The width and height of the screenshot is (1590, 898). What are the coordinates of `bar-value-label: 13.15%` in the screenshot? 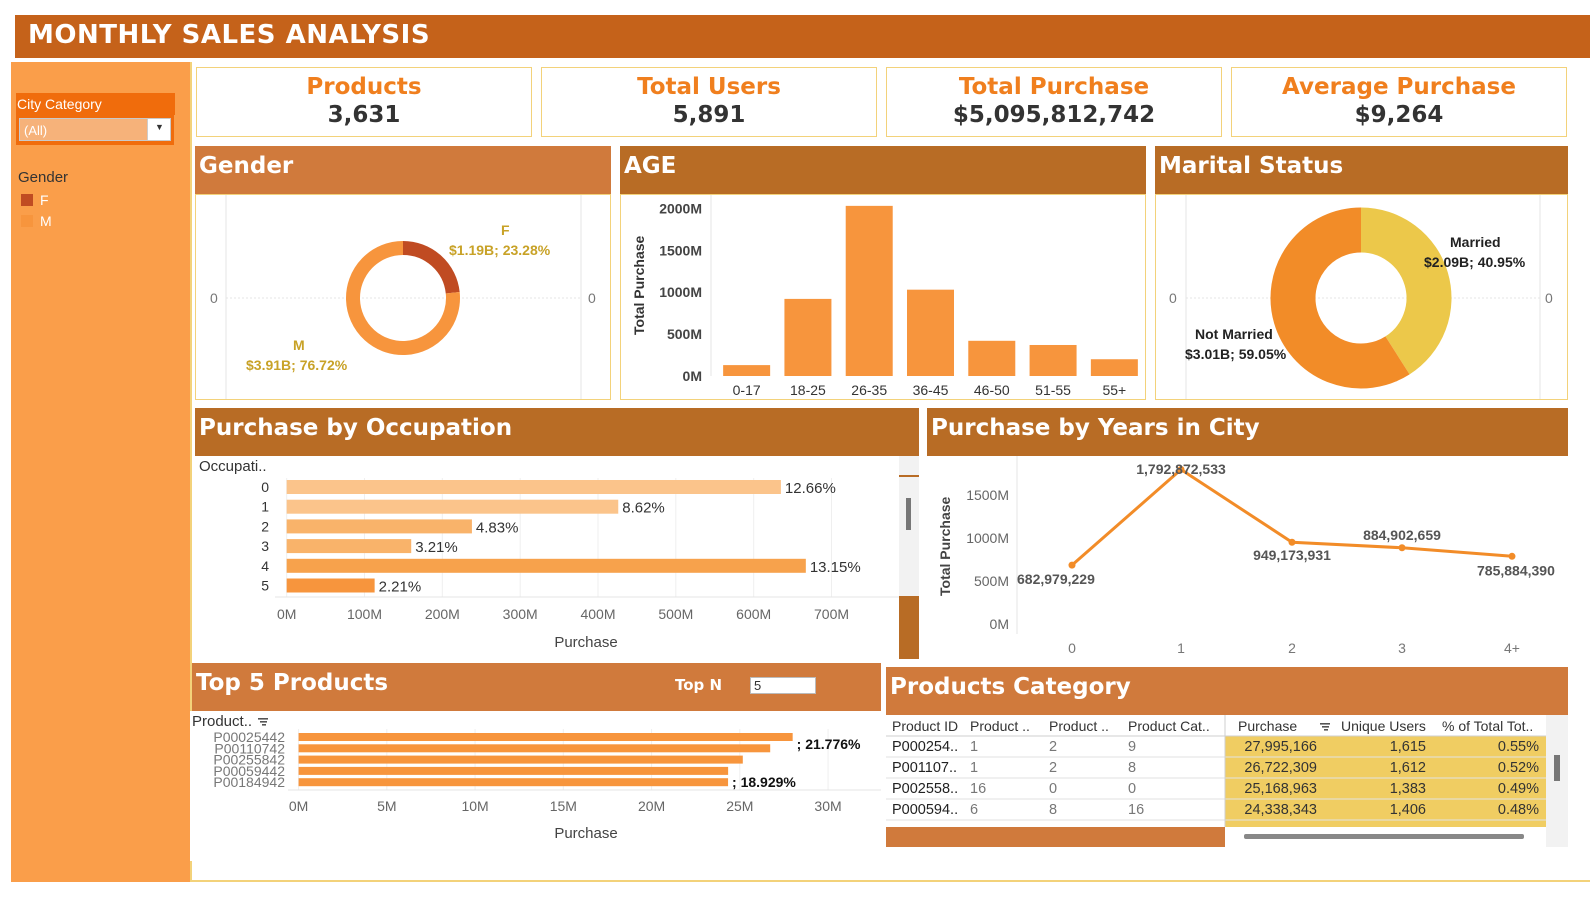 It's located at (835, 567).